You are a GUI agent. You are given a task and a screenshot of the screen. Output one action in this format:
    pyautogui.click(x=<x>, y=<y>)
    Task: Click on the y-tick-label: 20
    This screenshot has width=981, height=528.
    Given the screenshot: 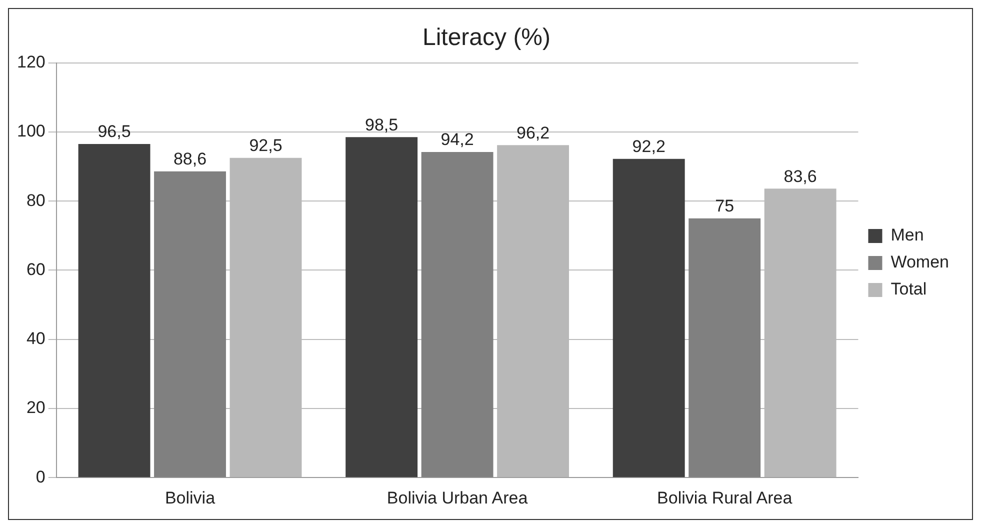 What is the action you would take?
    pyautogui.click(x=36, y=408)
    